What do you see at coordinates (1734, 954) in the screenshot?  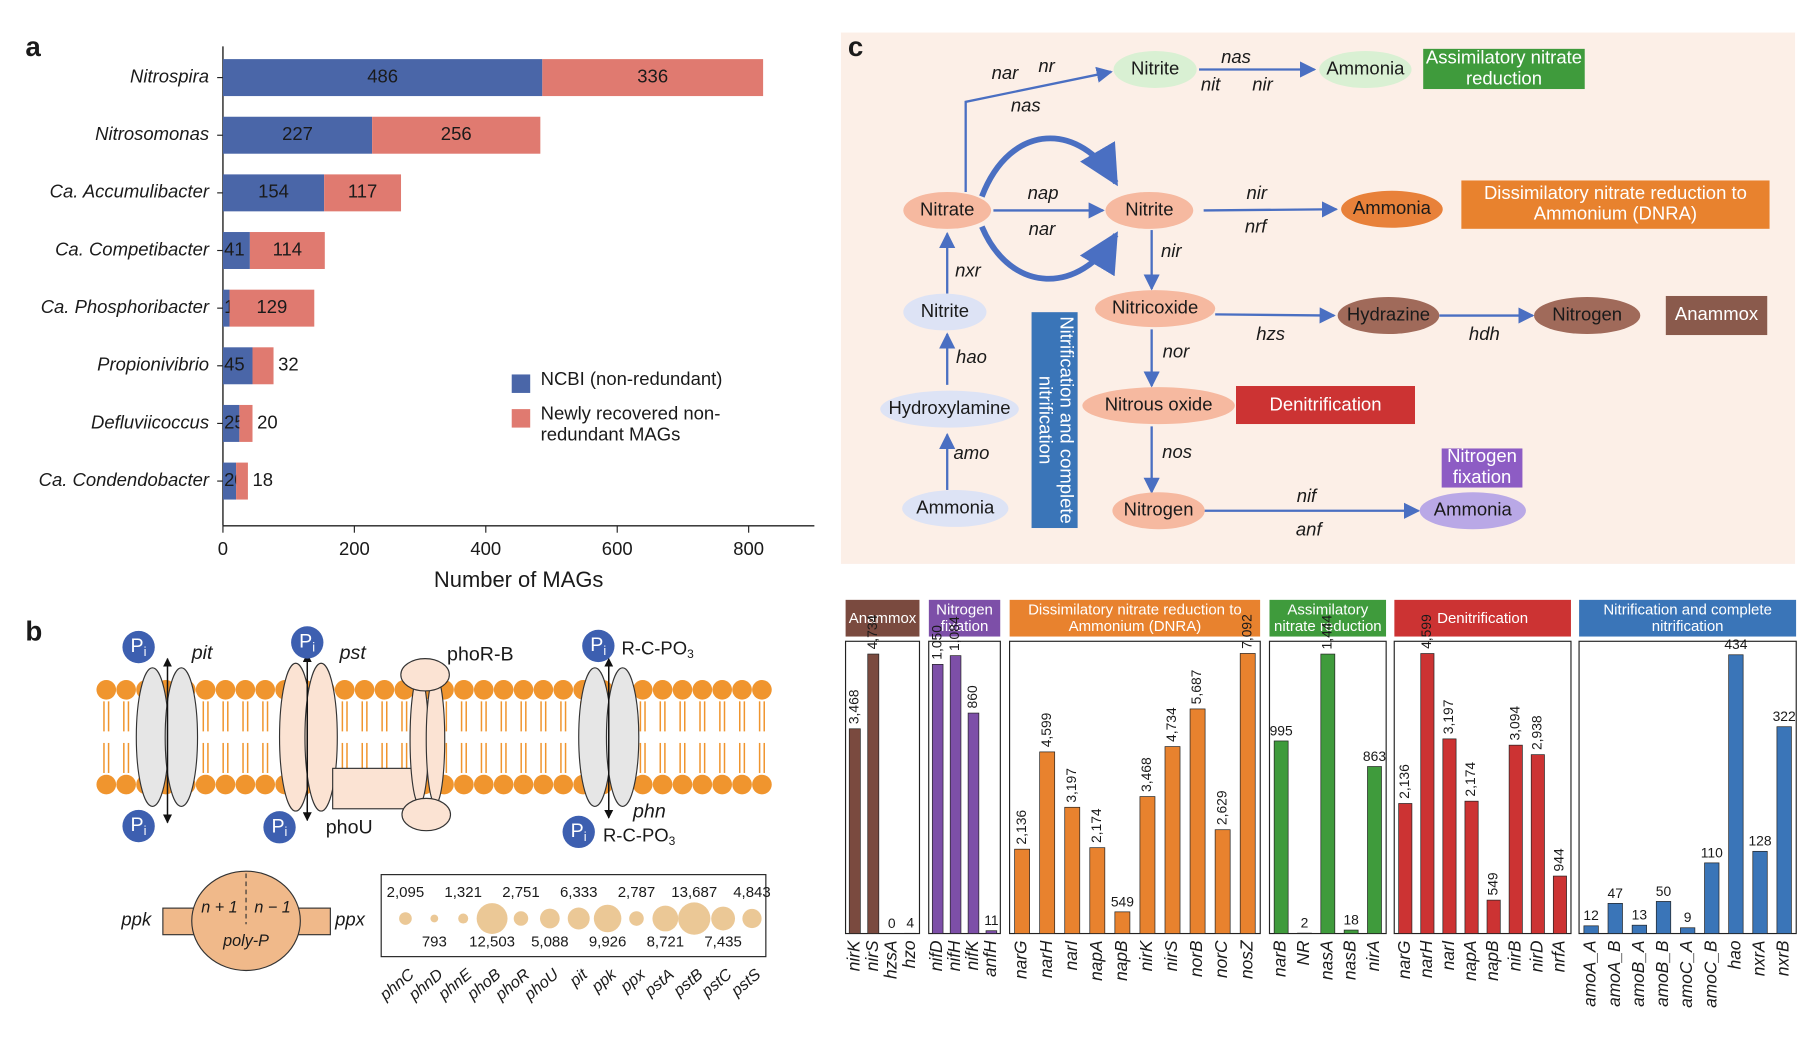 I see `x-tick-label: hao` at bounding box center [1734, 954].